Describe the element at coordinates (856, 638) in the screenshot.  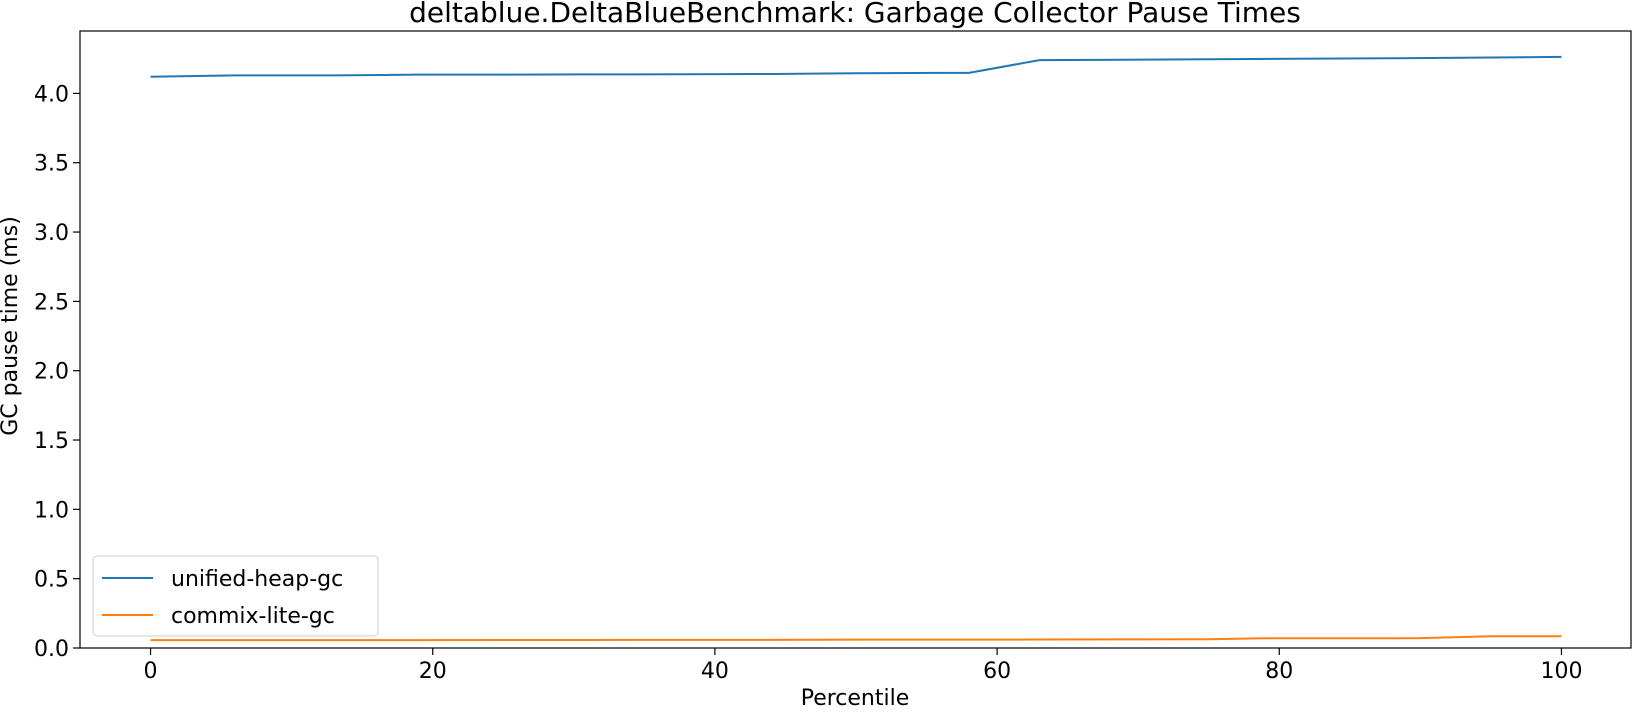
I see `series-line-commix-lite-gc` at that location.